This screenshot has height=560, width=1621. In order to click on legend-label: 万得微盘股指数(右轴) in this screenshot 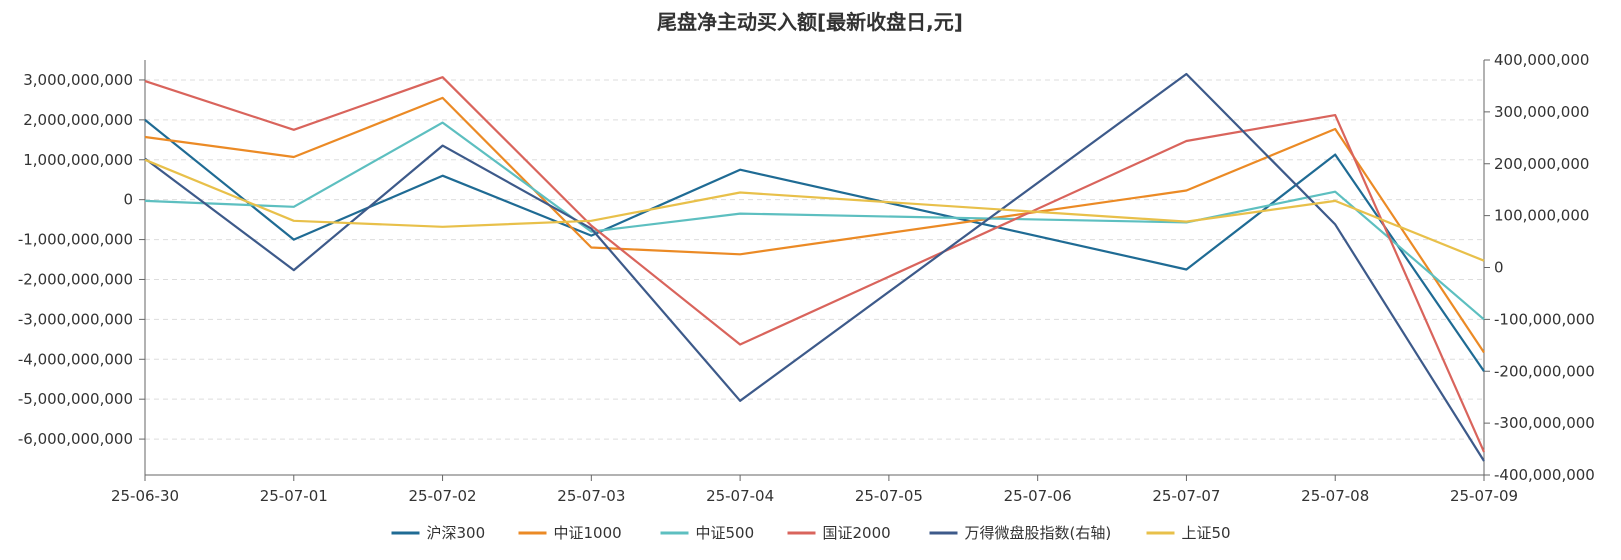, I will do `click(1038, 533)`.